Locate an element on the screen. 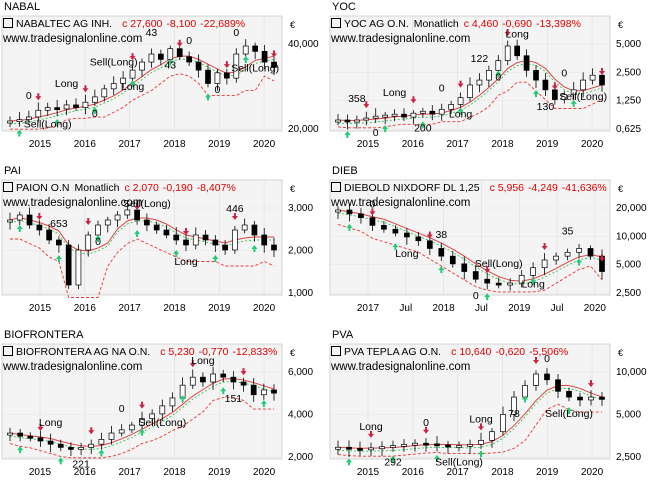 This screenshot has height=492, width=656. x-tick-label: 2020 is located at coordinates (264, 144).